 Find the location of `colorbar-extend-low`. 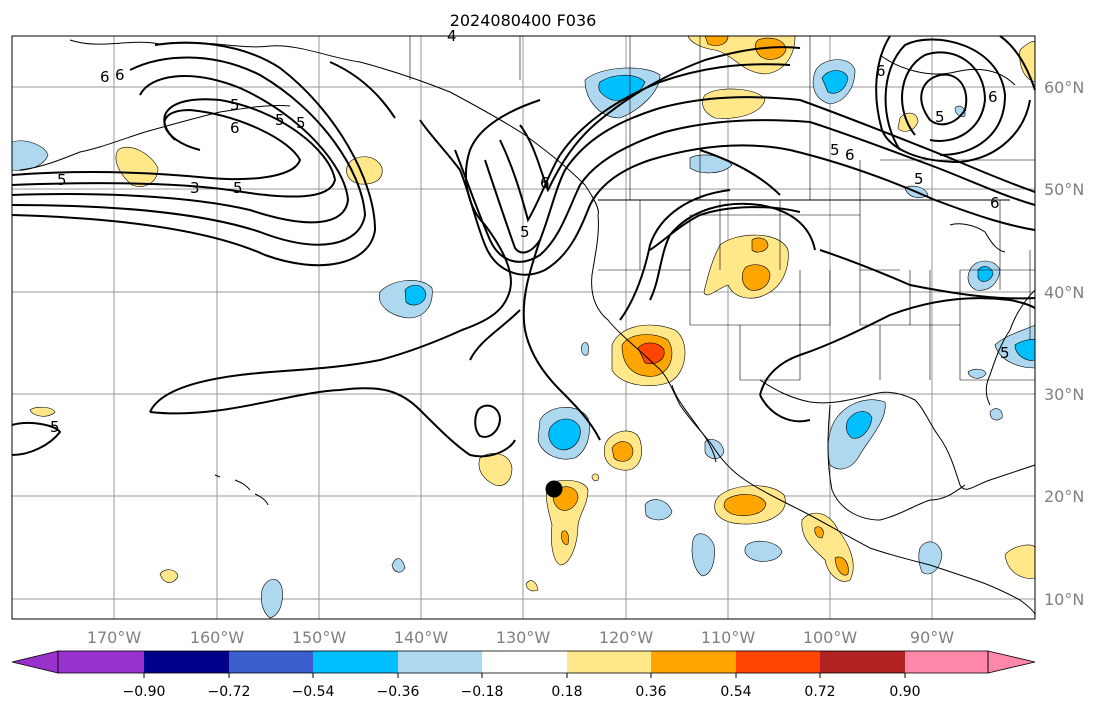

colorbar-extend-low is located at coordinates (35, 662).